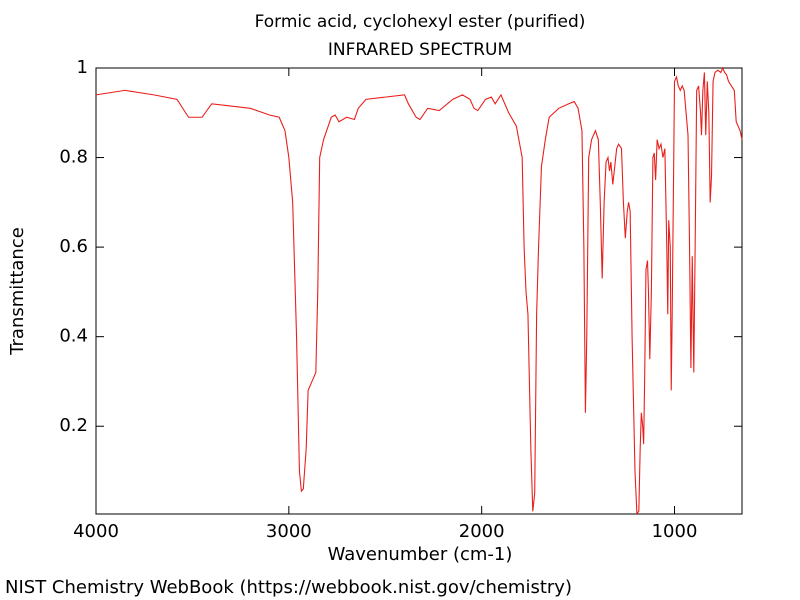  I want to click on x-axis-label: Wavenumber (cm-1), so click(420, 554).